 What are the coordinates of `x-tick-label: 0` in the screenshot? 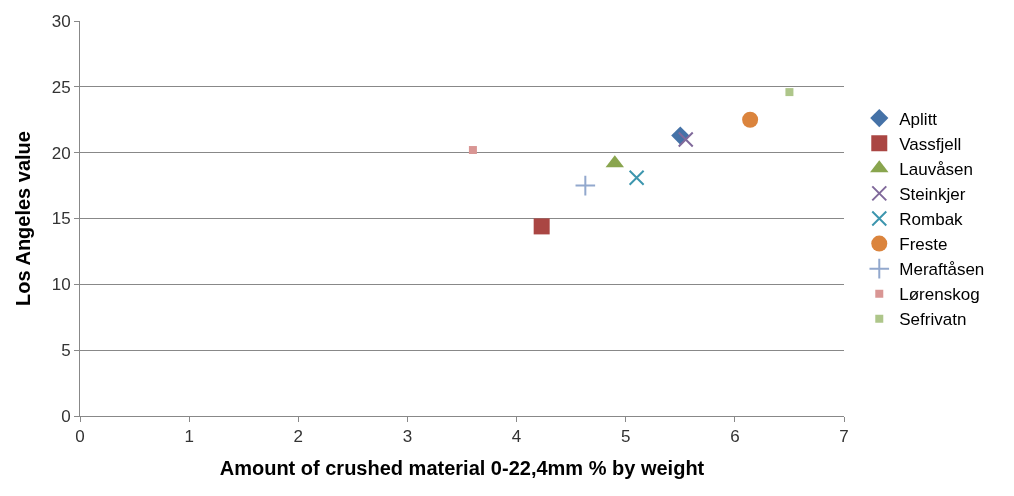 It's located at (80, 437).